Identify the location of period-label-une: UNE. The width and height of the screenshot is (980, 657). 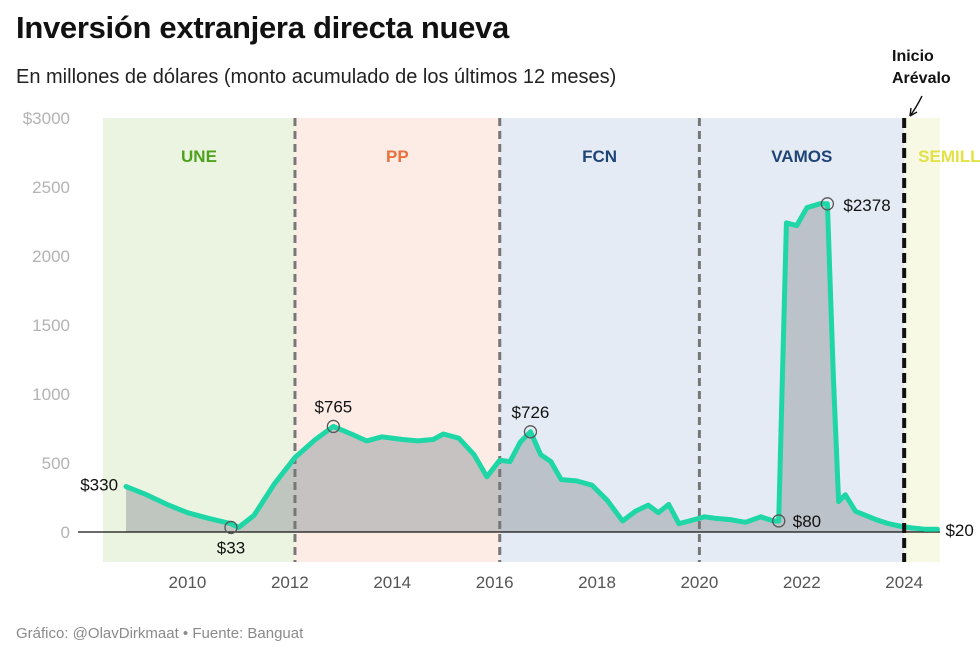
(199, 156).